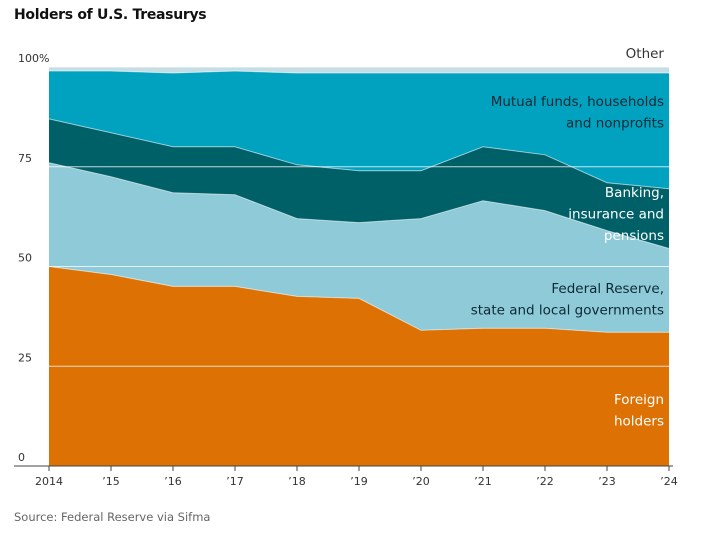 The height and width of the screenshot is (546, 721). What do you see at coordinates (483, 481) in the screenshot?
I see `x-tick-label: ’21` at bounding box center [483, 481].